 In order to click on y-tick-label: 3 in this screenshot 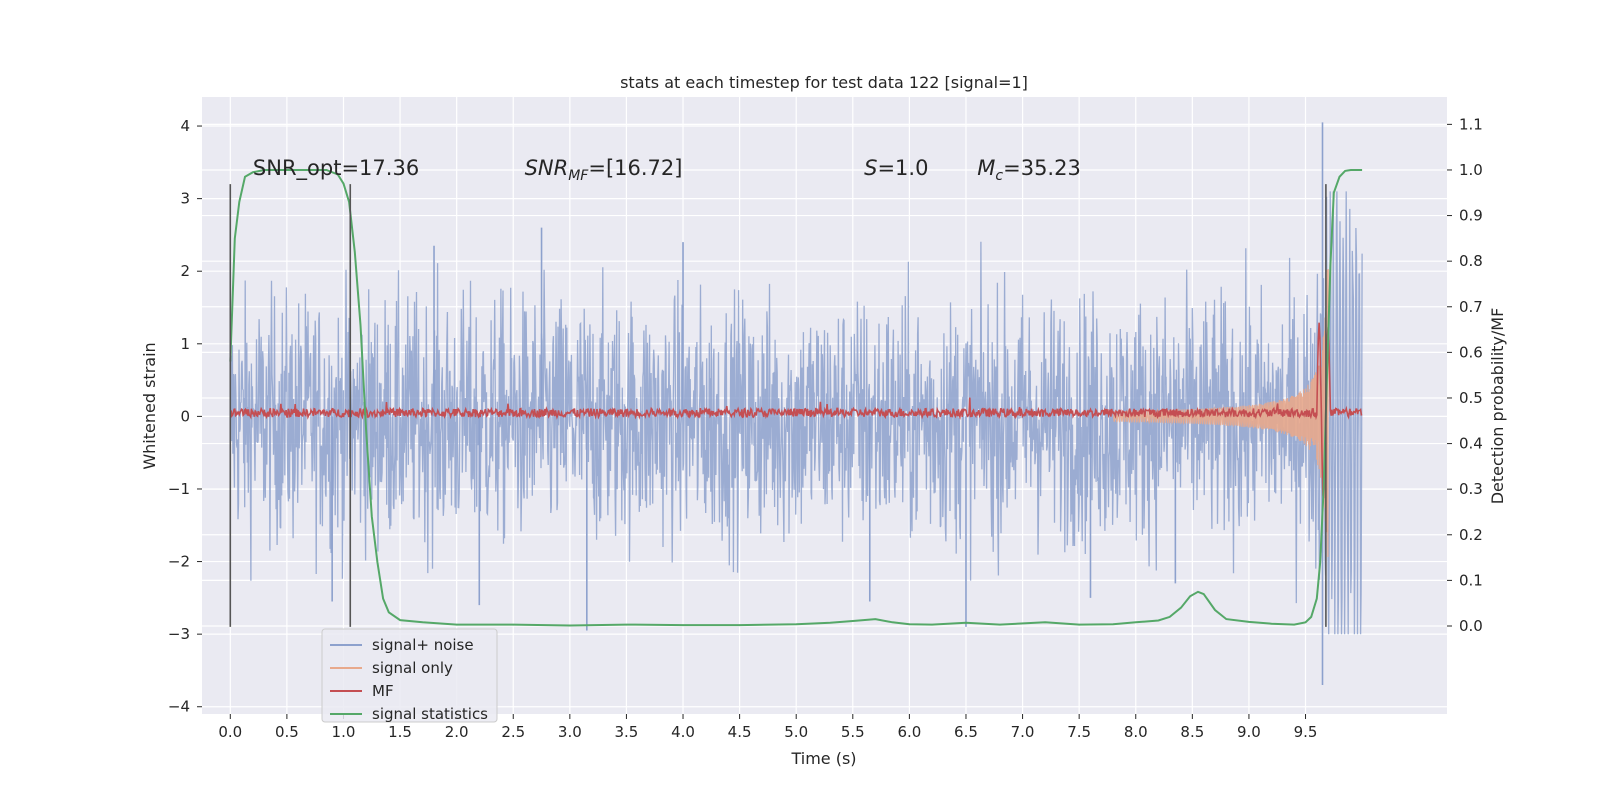, I will do `click(185, 199)`.